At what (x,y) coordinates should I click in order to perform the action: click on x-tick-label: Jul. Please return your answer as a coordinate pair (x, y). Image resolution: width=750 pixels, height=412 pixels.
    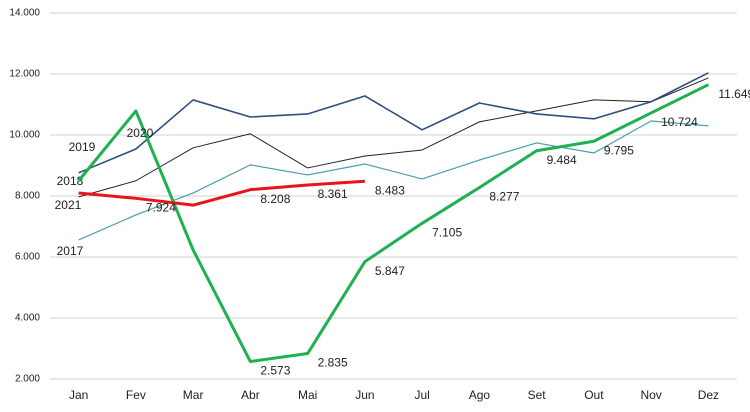
    Looking at the image, I should click on (421, 395).